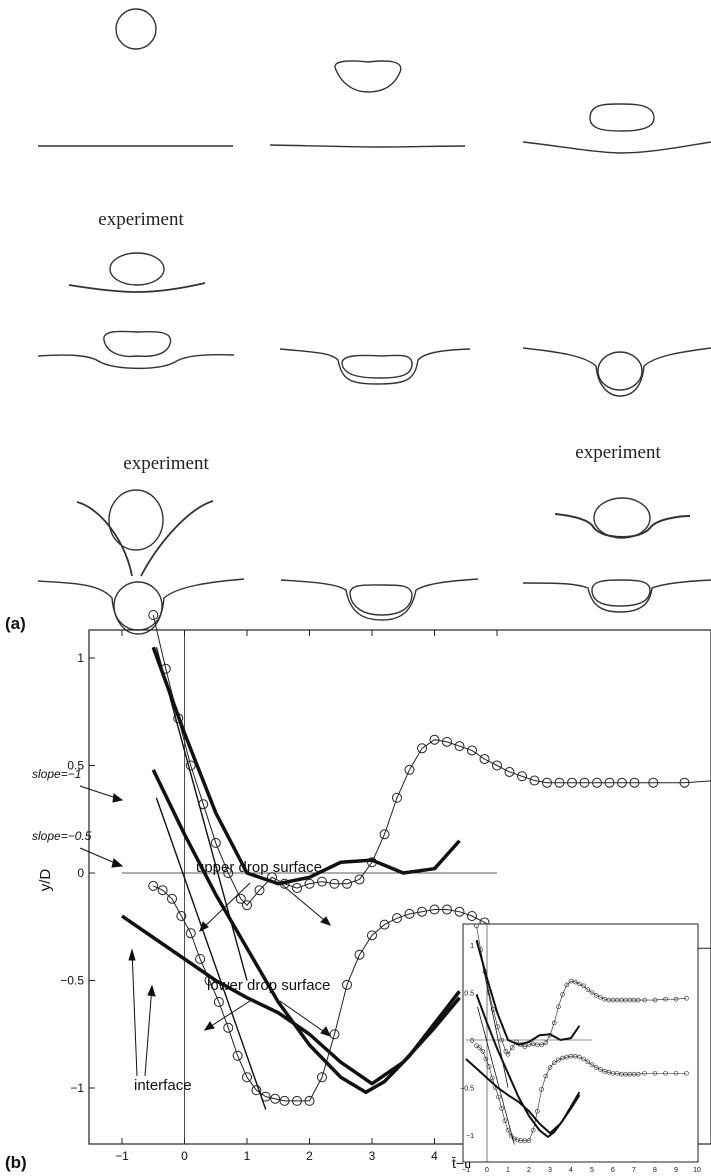 The image size is (711, 1176). What do you see at coordinates (15, 623) in the screenshot?
I see `panel-a-label: (a)` at bounding box center [15, 623].